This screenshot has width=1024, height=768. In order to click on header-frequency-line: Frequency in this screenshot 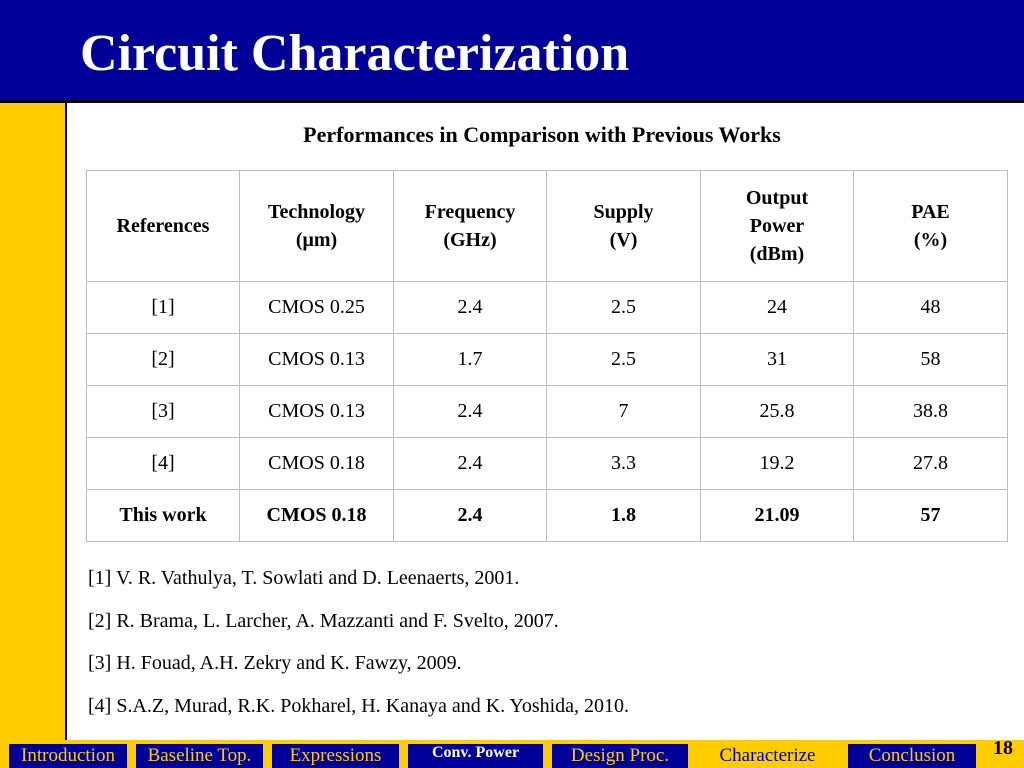, I will do `click(470, 212)`.